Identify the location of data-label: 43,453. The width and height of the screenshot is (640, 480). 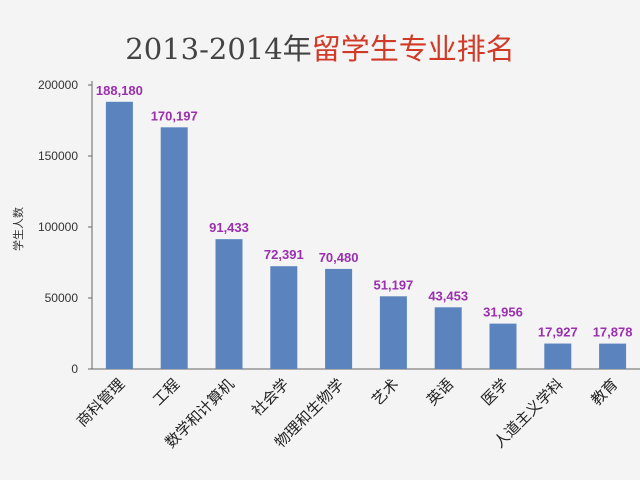
(448, 295).